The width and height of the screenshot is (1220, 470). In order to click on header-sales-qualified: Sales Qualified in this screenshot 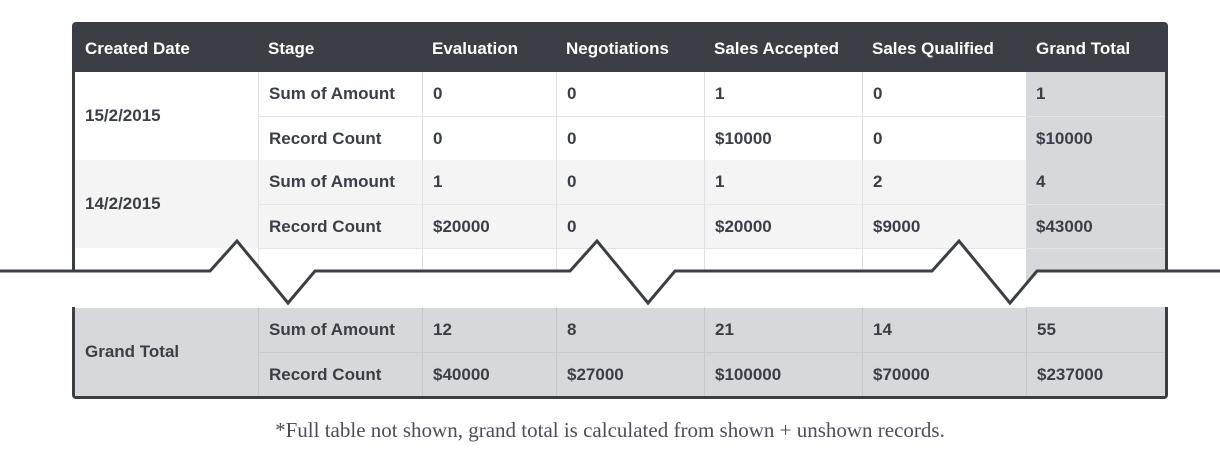, I will do `click(933, 48)`.